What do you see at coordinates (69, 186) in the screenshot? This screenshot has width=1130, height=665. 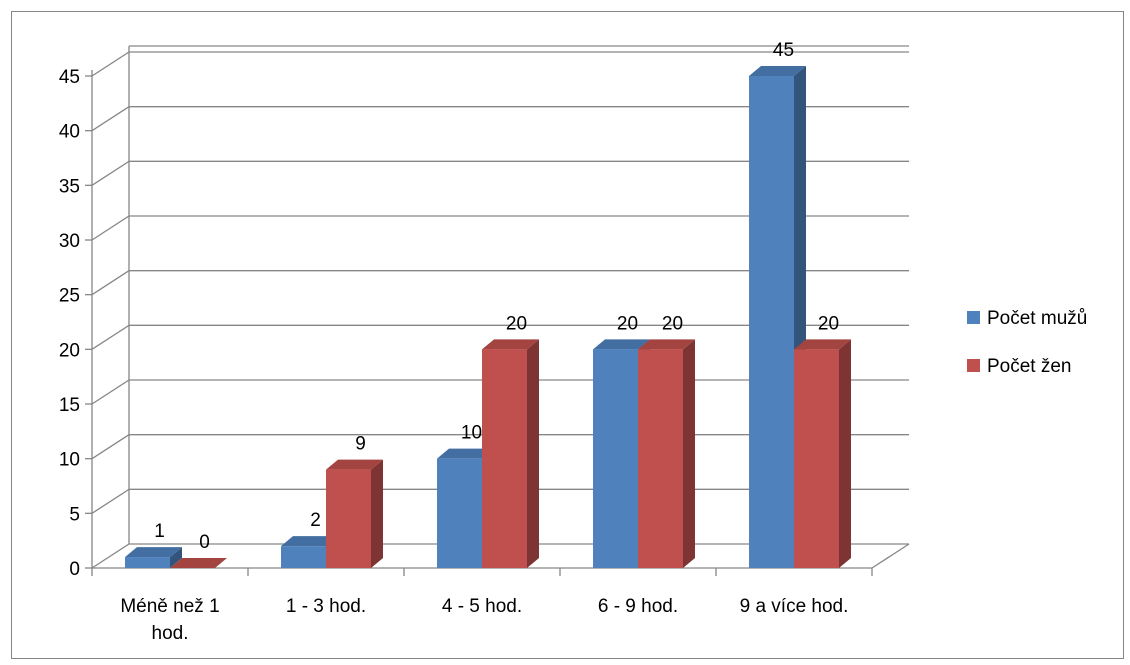 I see `y-tick-label: 35` at bounding box center [69, 186].